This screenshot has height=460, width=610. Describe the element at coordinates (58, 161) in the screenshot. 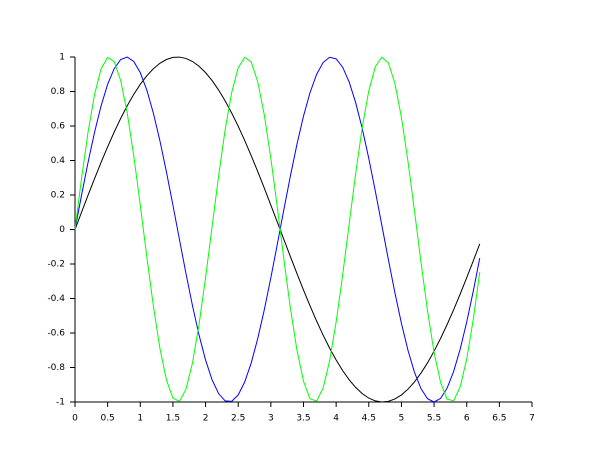

I see `y-tick-label: 0.4` at that location.